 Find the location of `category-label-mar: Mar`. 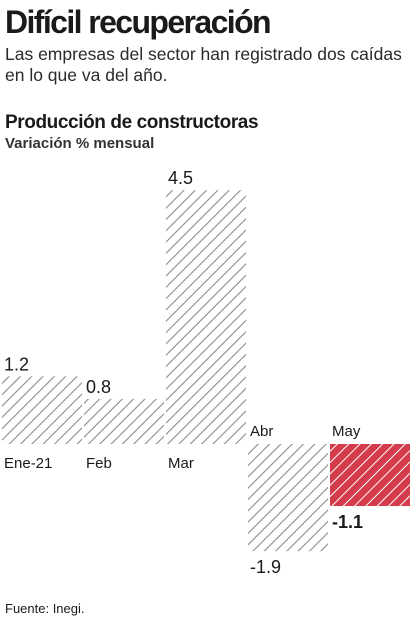

category-label-mar: Mar is located at coordinates (181, 463).